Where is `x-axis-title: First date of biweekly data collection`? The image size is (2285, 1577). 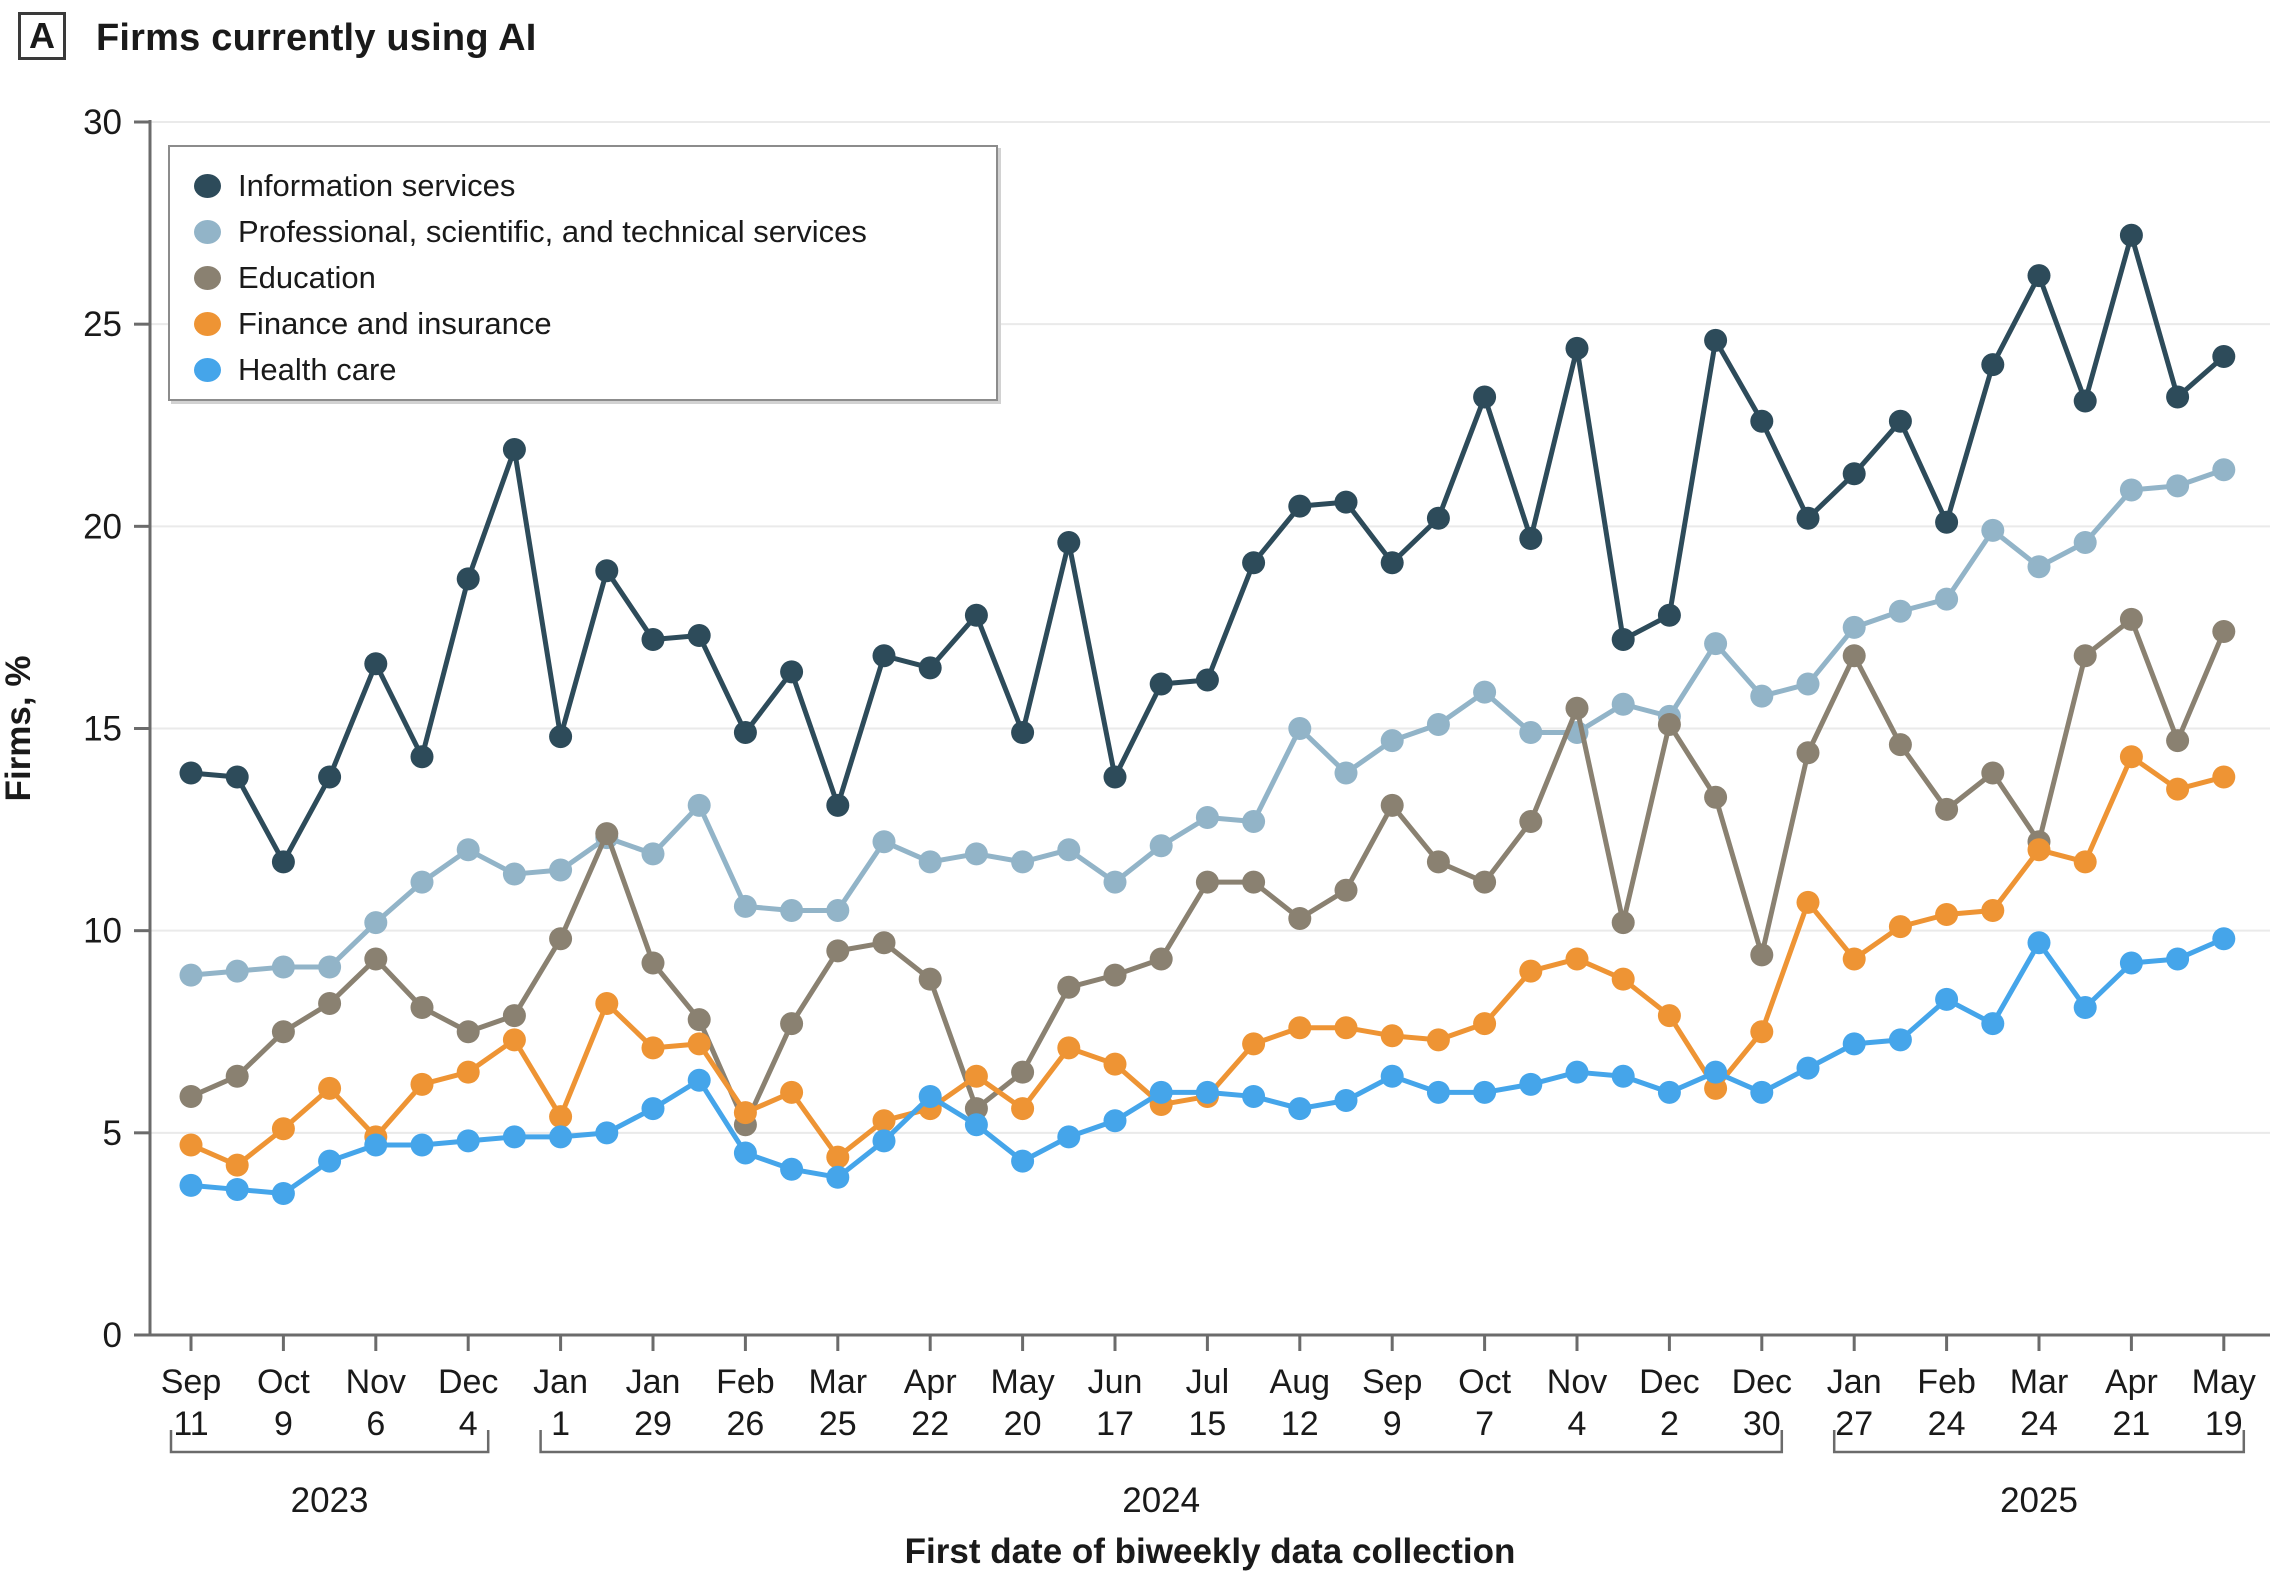
x-axis-title: First date of biweekly data collection is located at coordinates (1210, 1551).